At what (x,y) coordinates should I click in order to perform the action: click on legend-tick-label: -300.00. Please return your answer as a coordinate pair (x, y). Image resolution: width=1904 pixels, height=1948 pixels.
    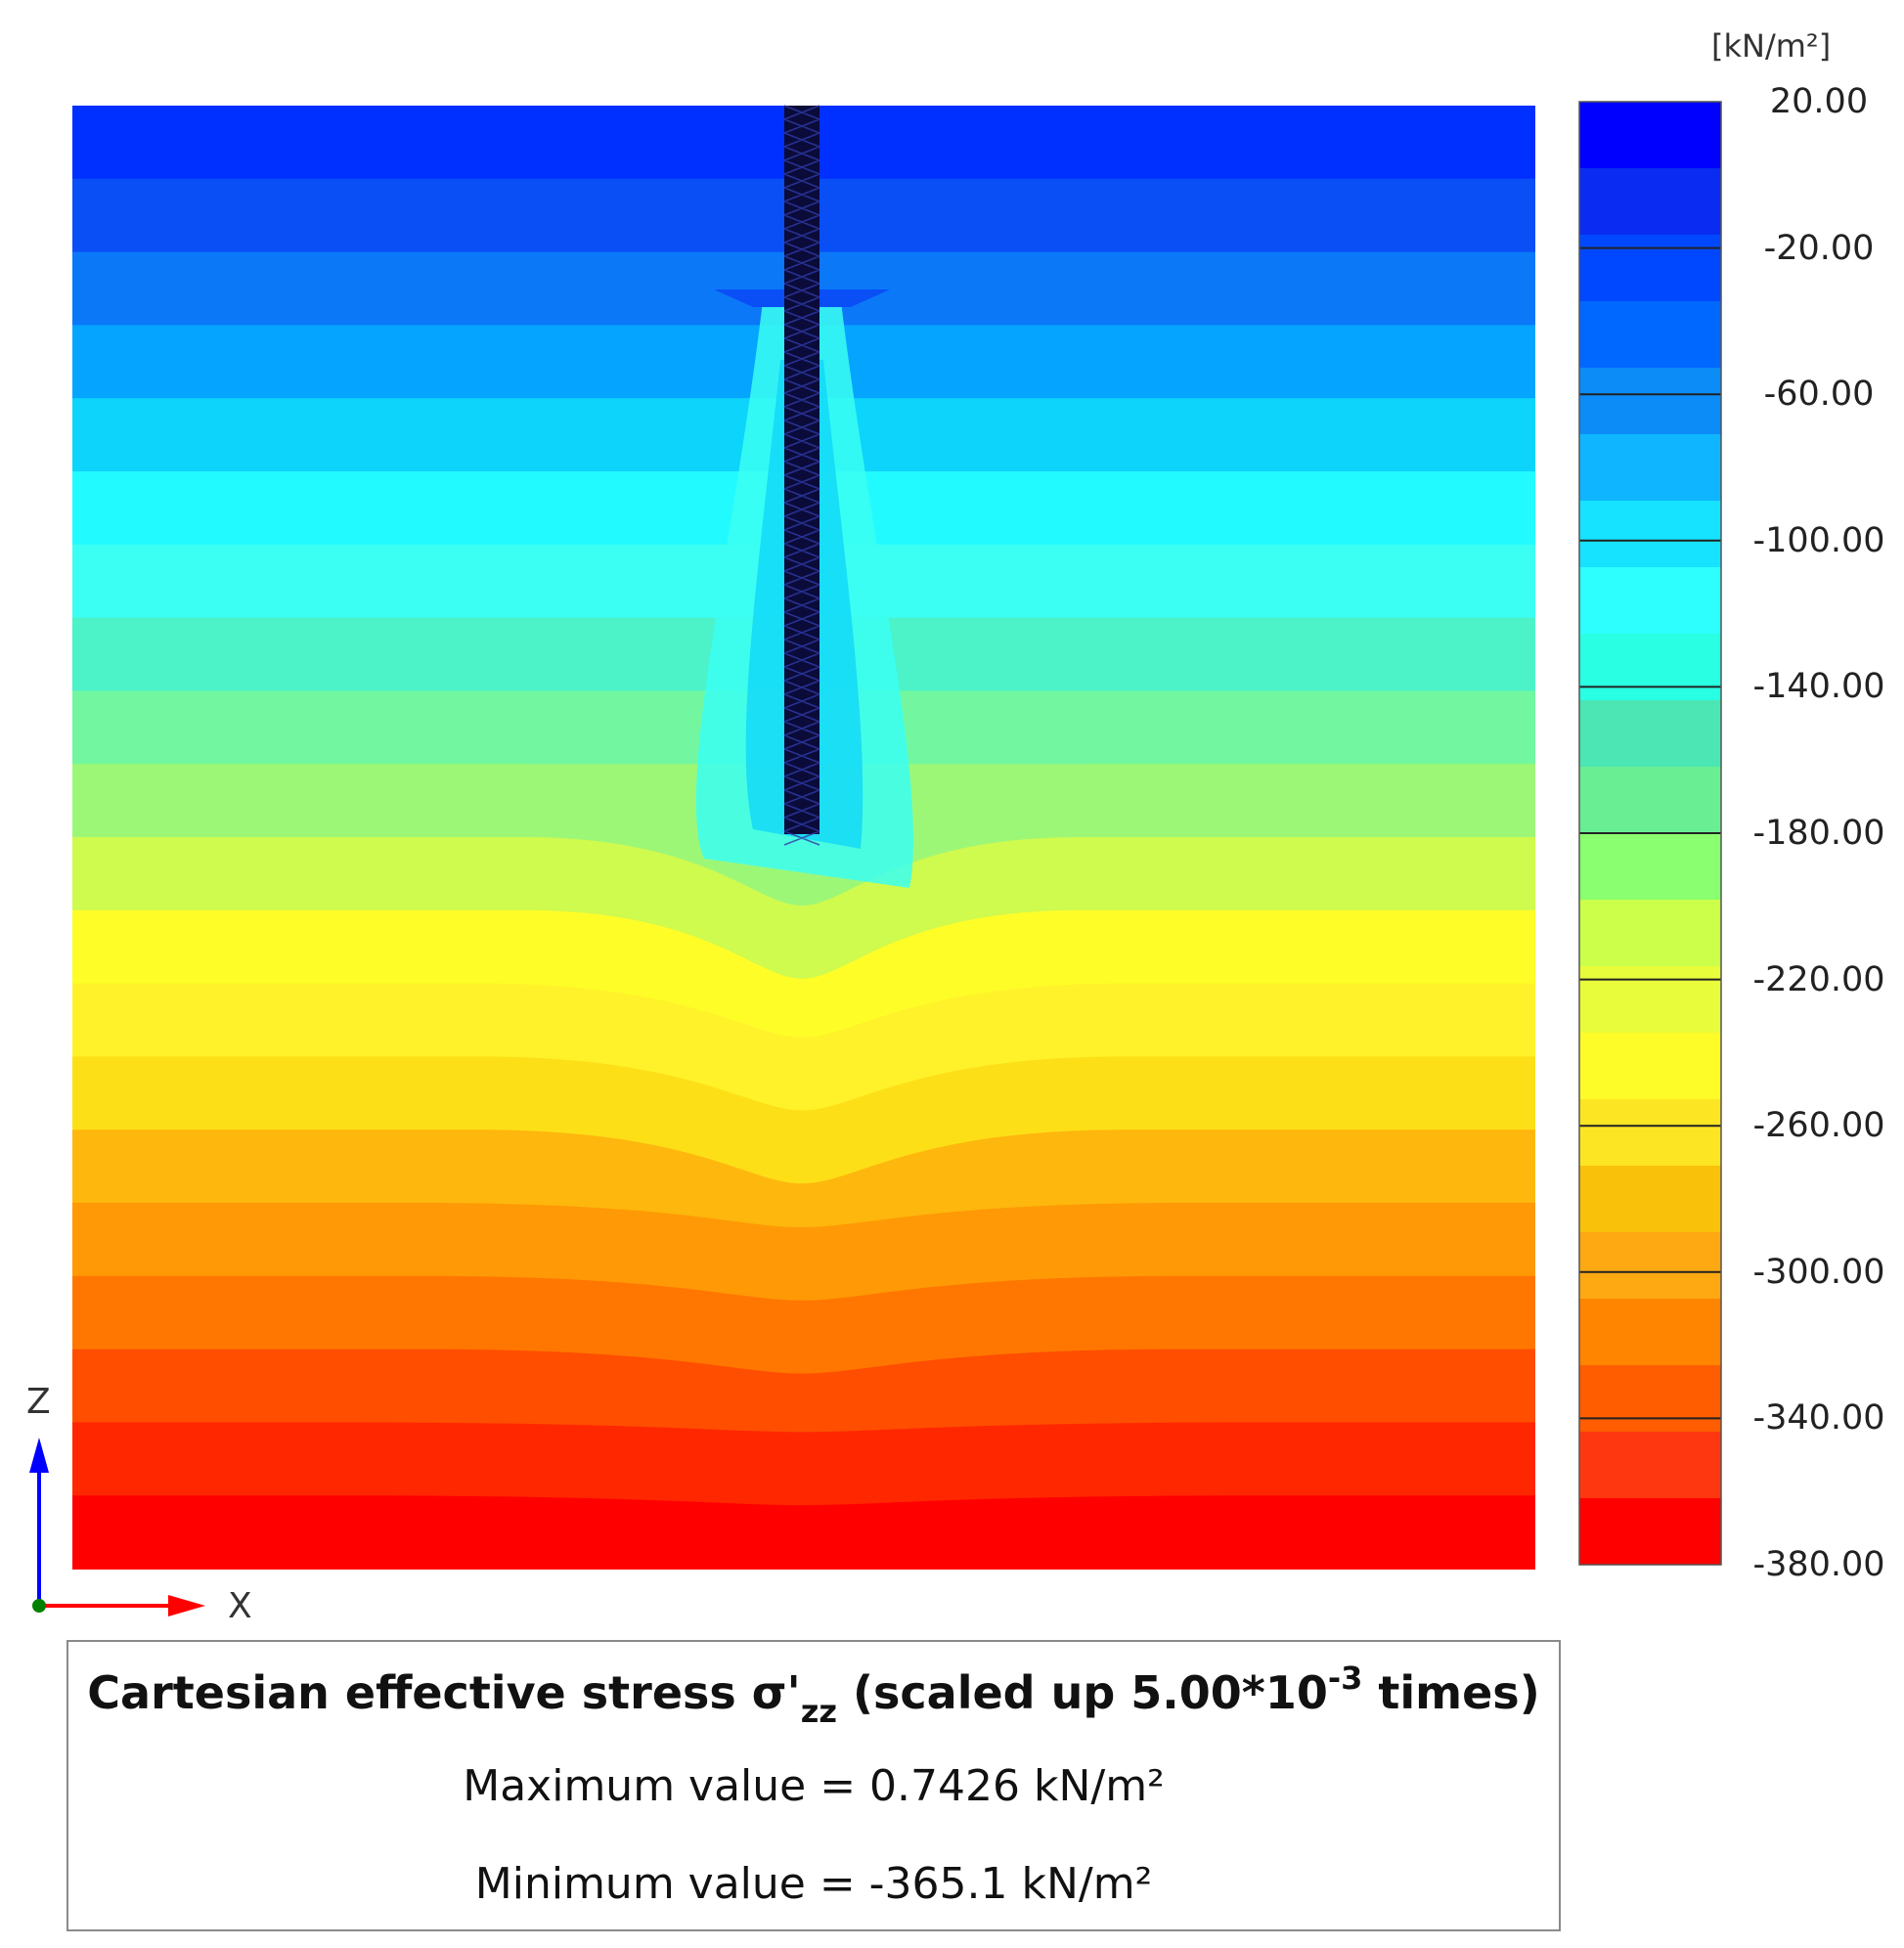
    Looking at the image, I should click on (1818, 1272).